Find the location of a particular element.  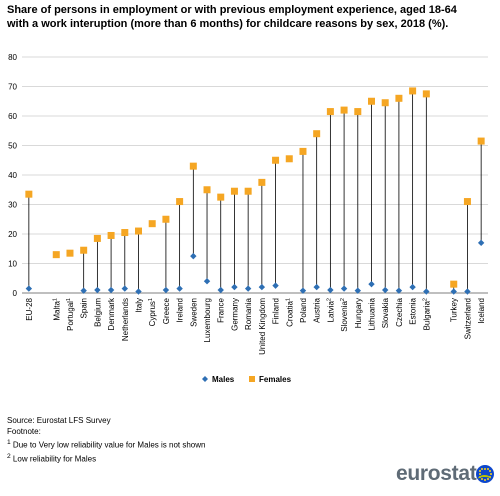

x-tick-label: Sweden is located at coordinates (193, 312).